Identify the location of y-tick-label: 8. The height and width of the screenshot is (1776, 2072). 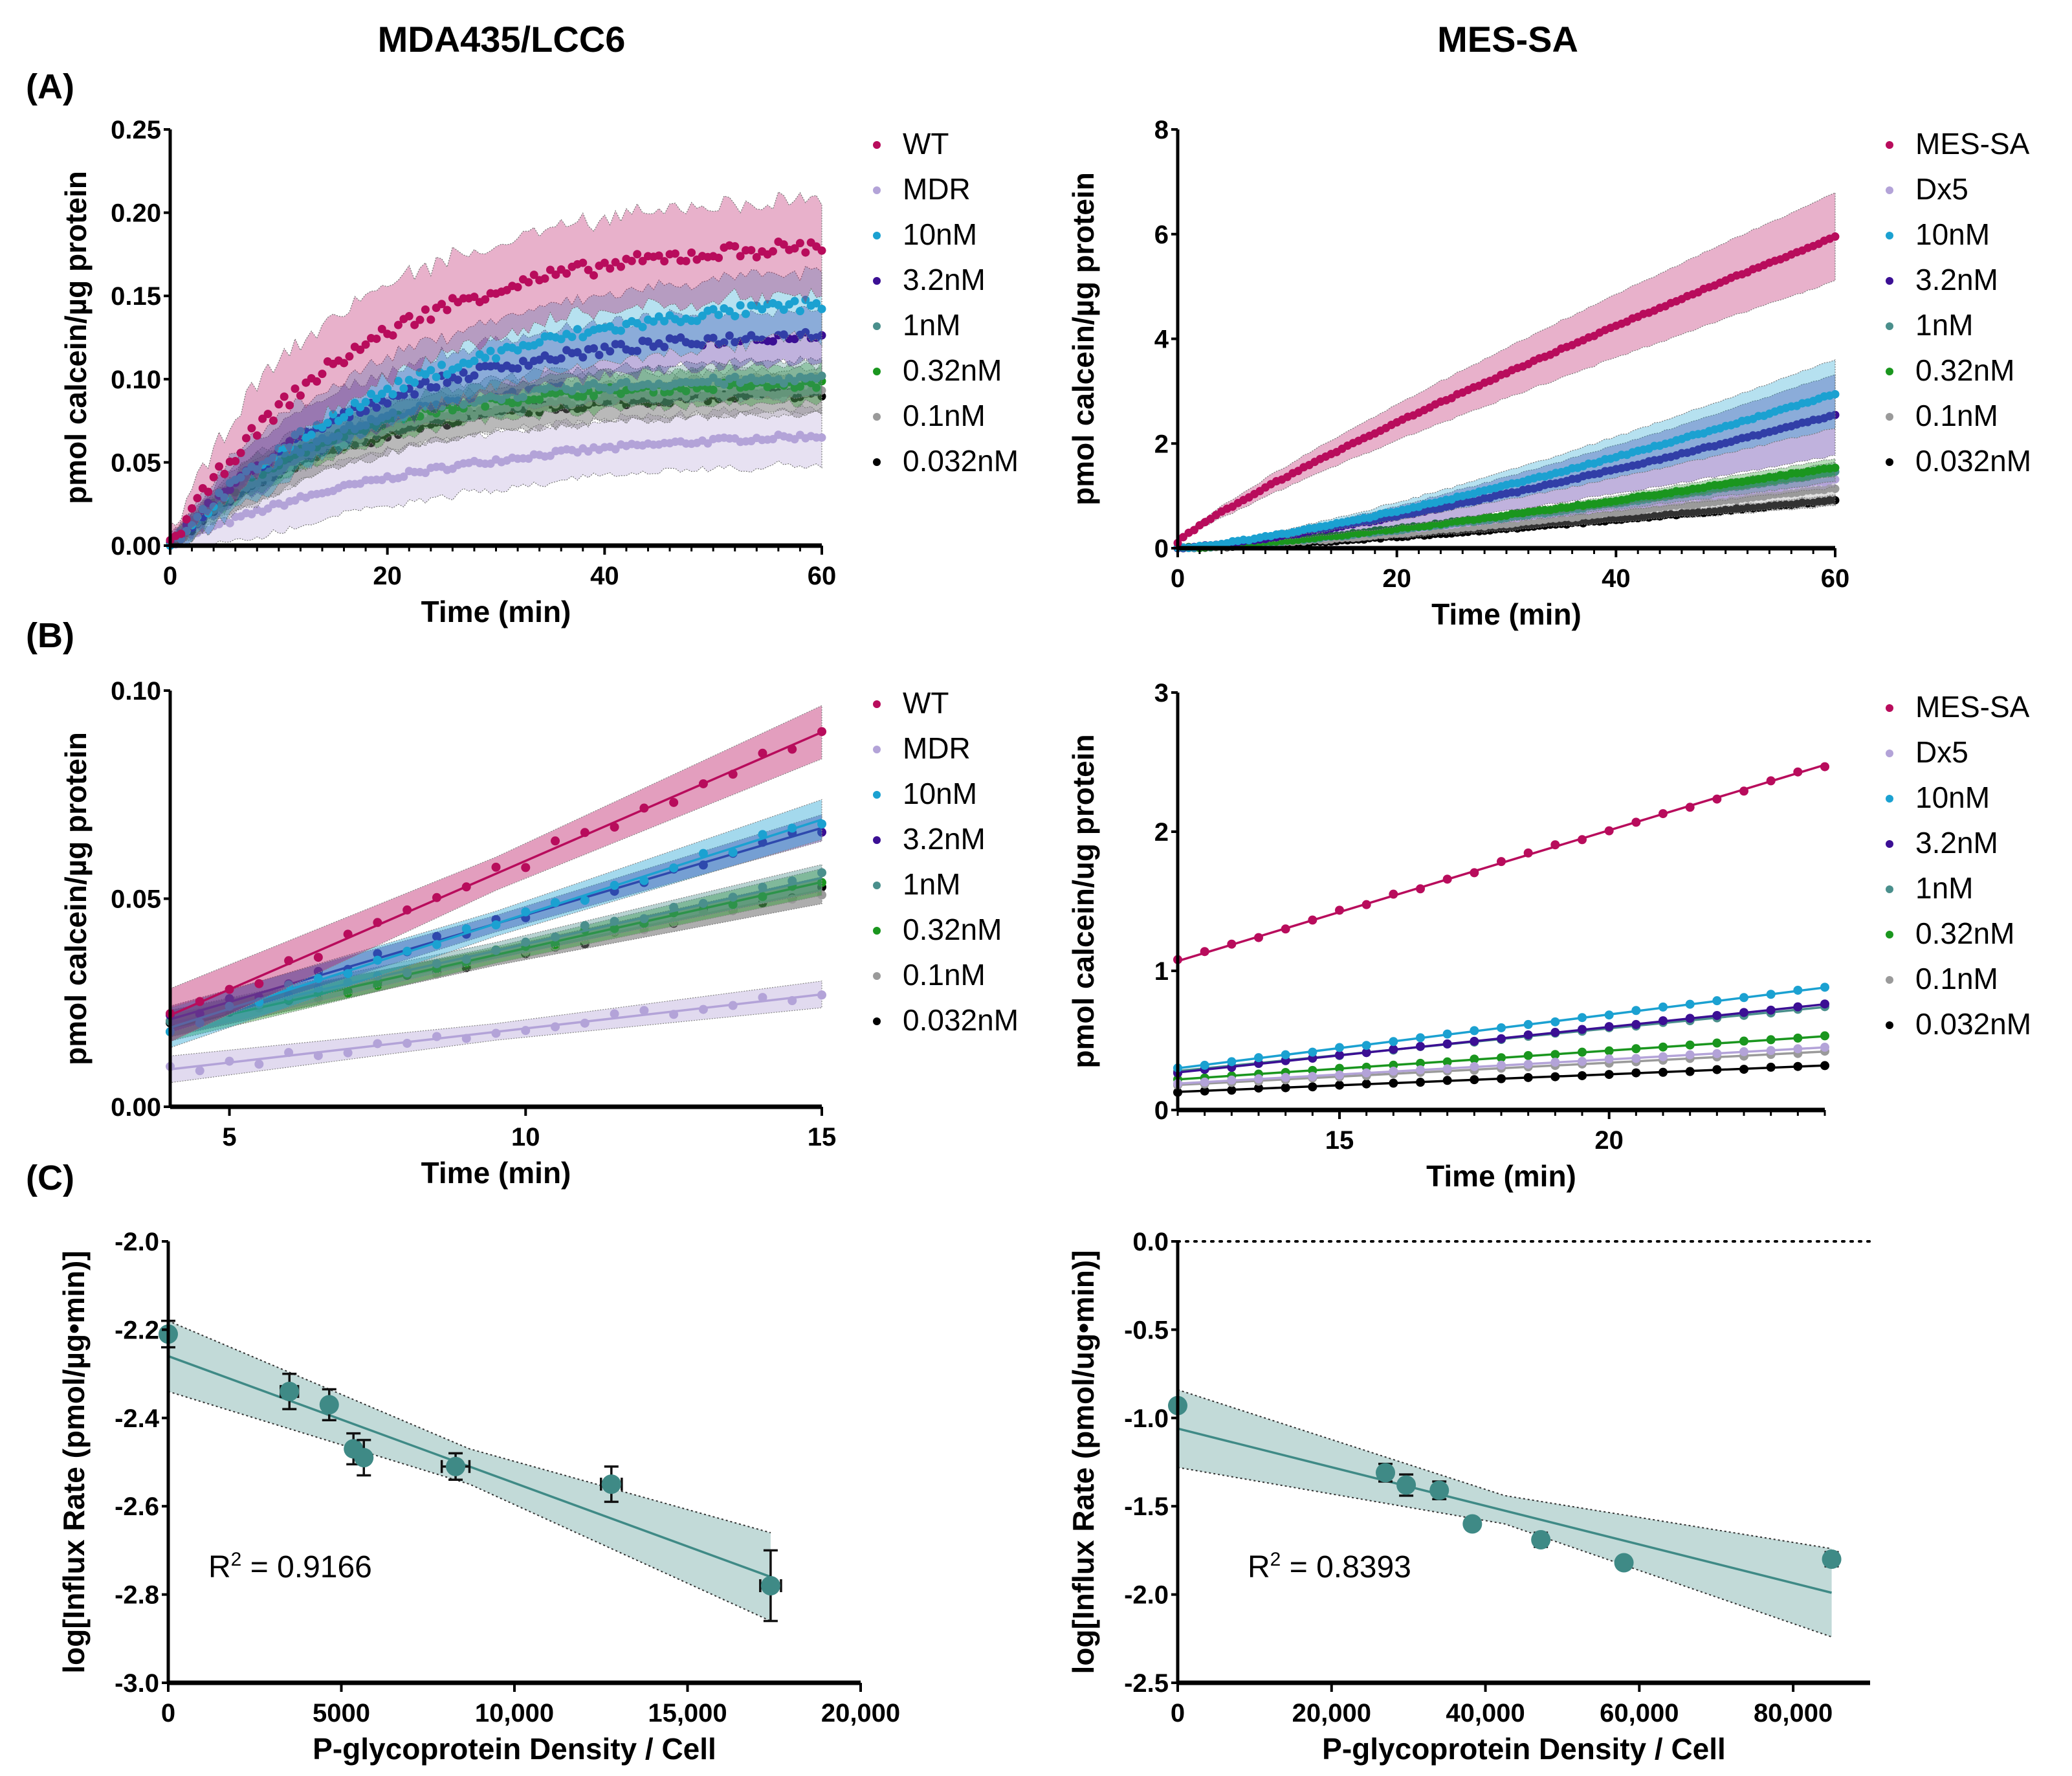
(1161, 130).